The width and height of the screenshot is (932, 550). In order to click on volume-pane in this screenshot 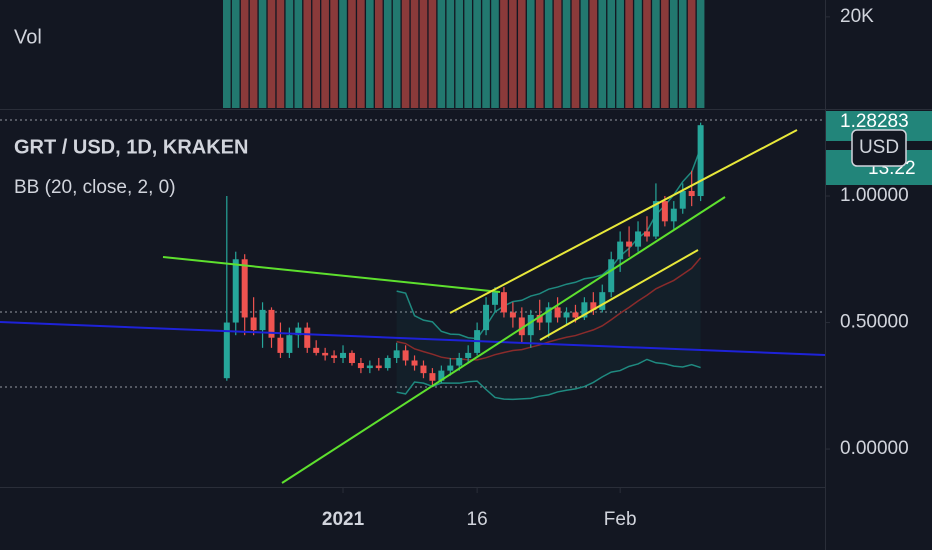, I will do `click(464, 54)`.